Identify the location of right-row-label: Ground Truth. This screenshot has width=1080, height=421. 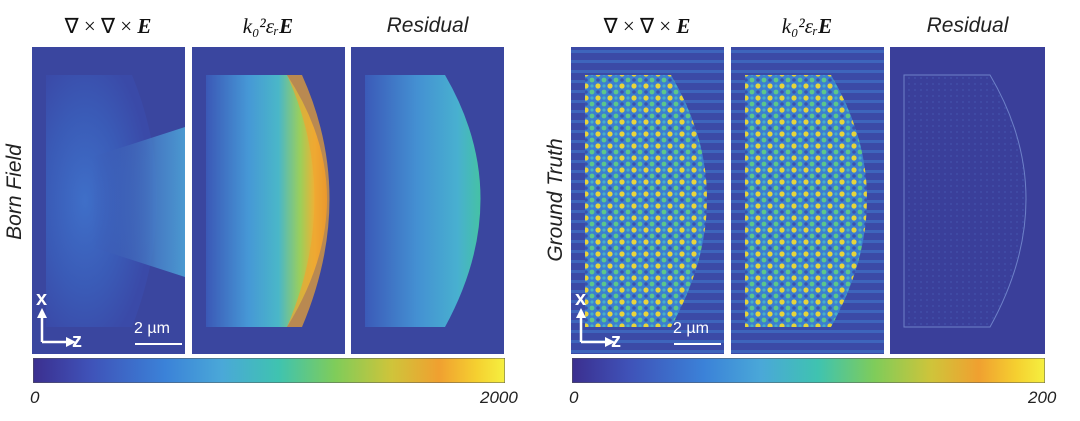
(555, 200).